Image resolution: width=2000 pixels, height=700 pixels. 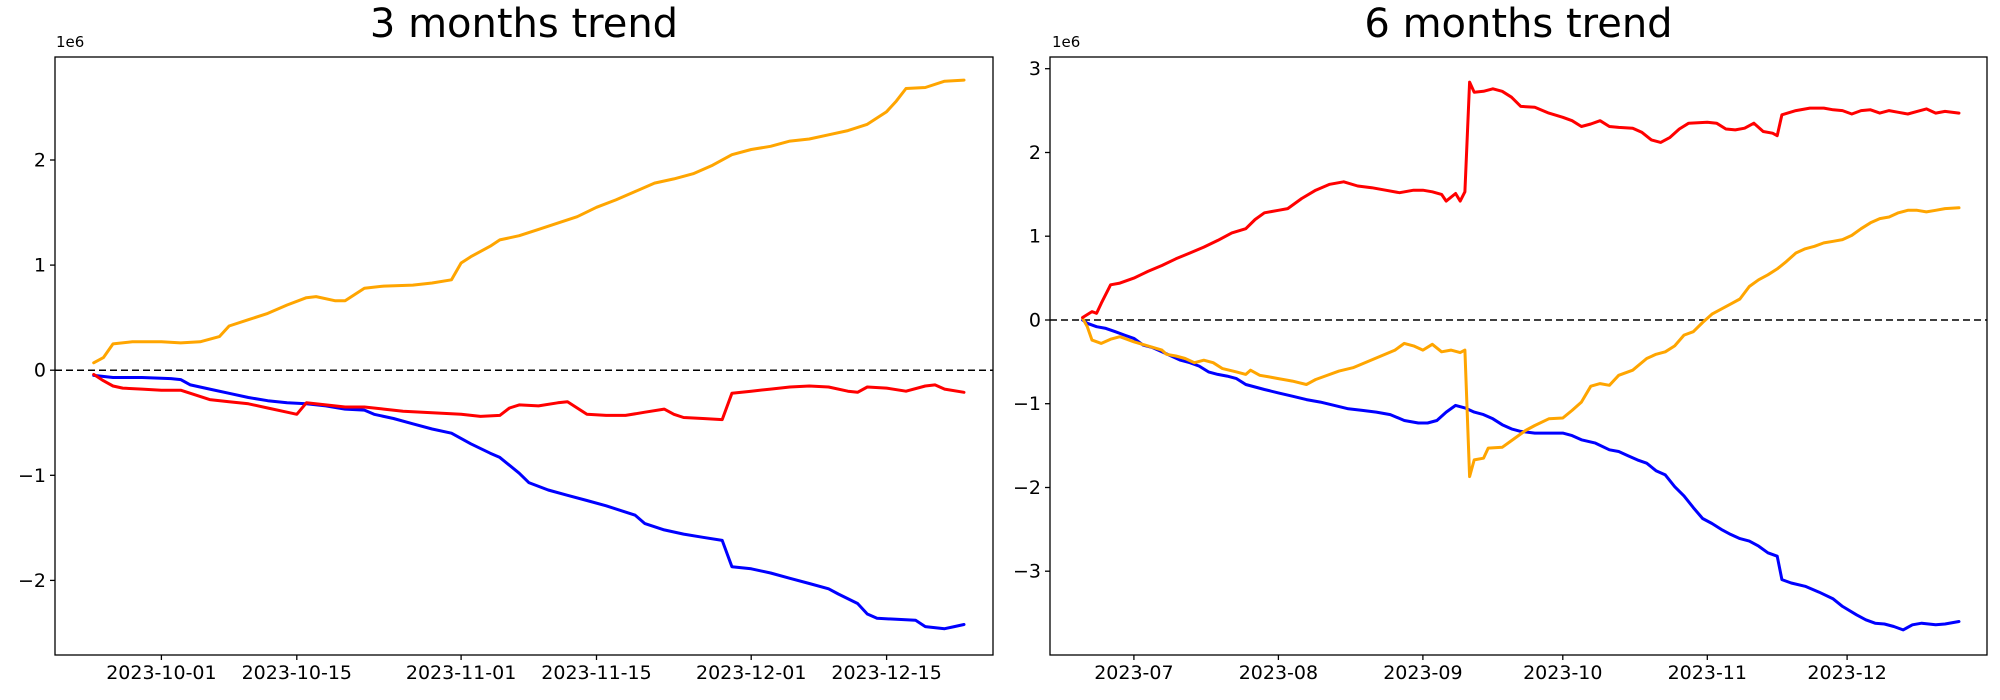 What do you see at coordinates (297, 673) in the screenshot?
I see `x-tick-label: 2023-10-15` at bounding box center [297, 673].